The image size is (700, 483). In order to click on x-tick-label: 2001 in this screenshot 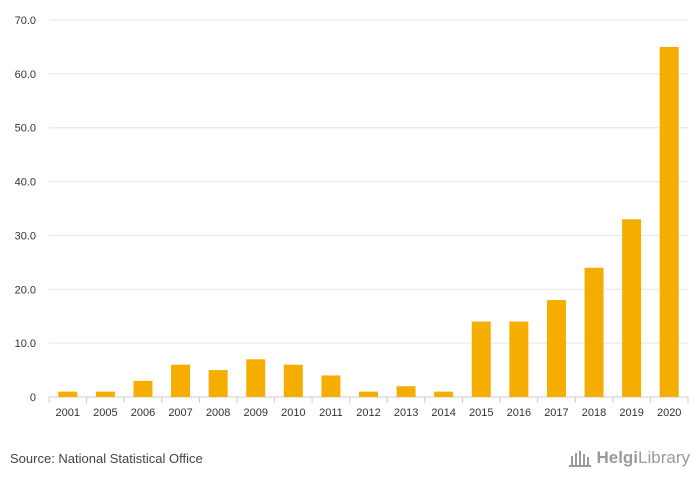, I will do `click(68, 413)`.